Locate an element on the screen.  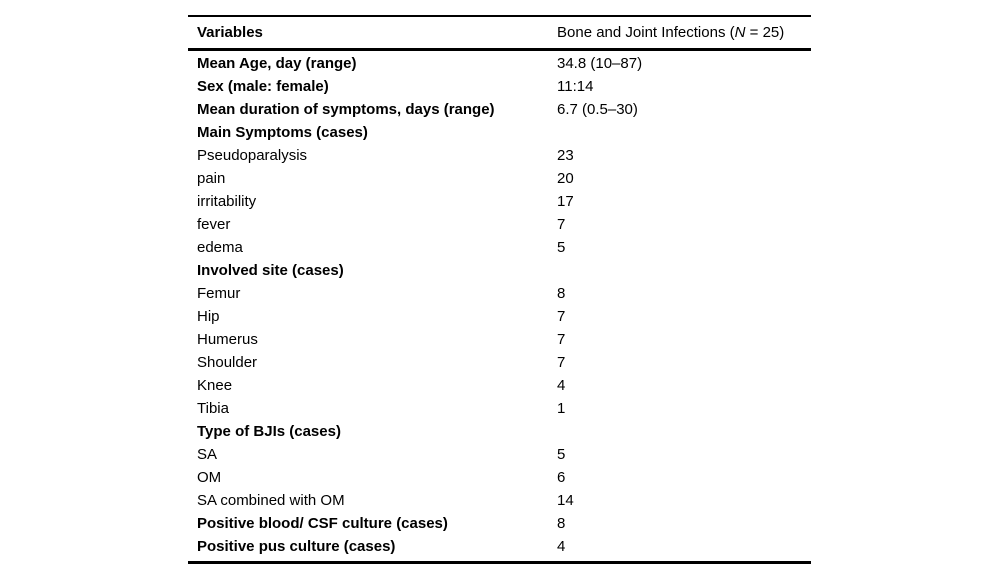
table-row: Involved site (cases) is located at coordinates (499, 270).